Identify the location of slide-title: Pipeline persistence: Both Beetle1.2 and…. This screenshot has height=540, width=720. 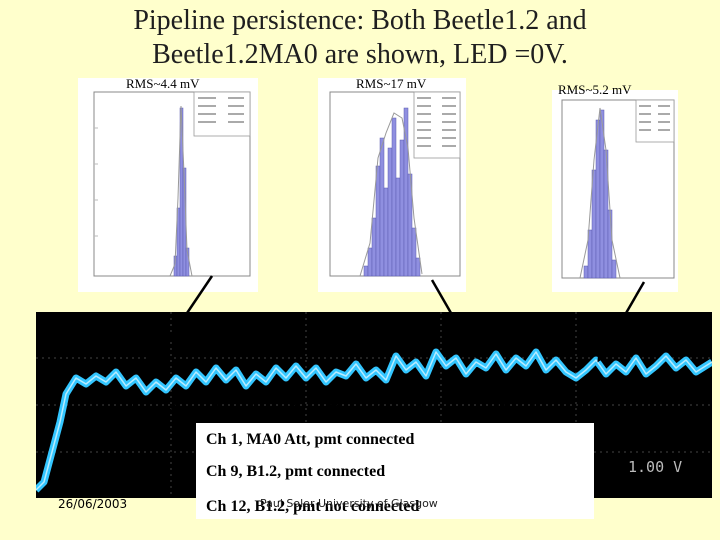
(360, 38).